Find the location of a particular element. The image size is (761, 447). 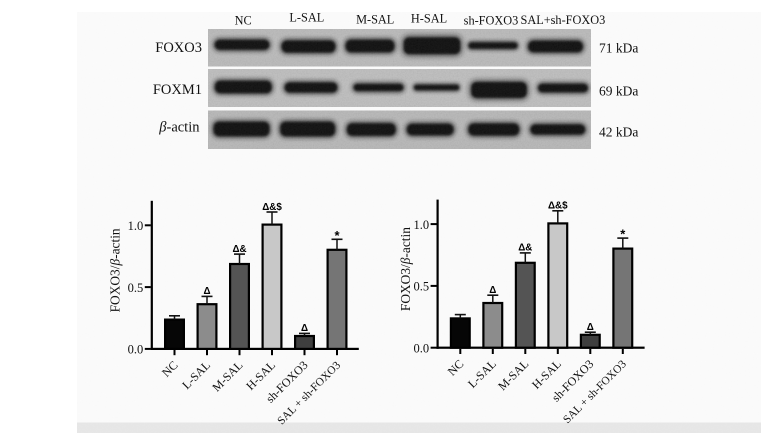

svg-text: β-actin is located at coordinates (179, 128).